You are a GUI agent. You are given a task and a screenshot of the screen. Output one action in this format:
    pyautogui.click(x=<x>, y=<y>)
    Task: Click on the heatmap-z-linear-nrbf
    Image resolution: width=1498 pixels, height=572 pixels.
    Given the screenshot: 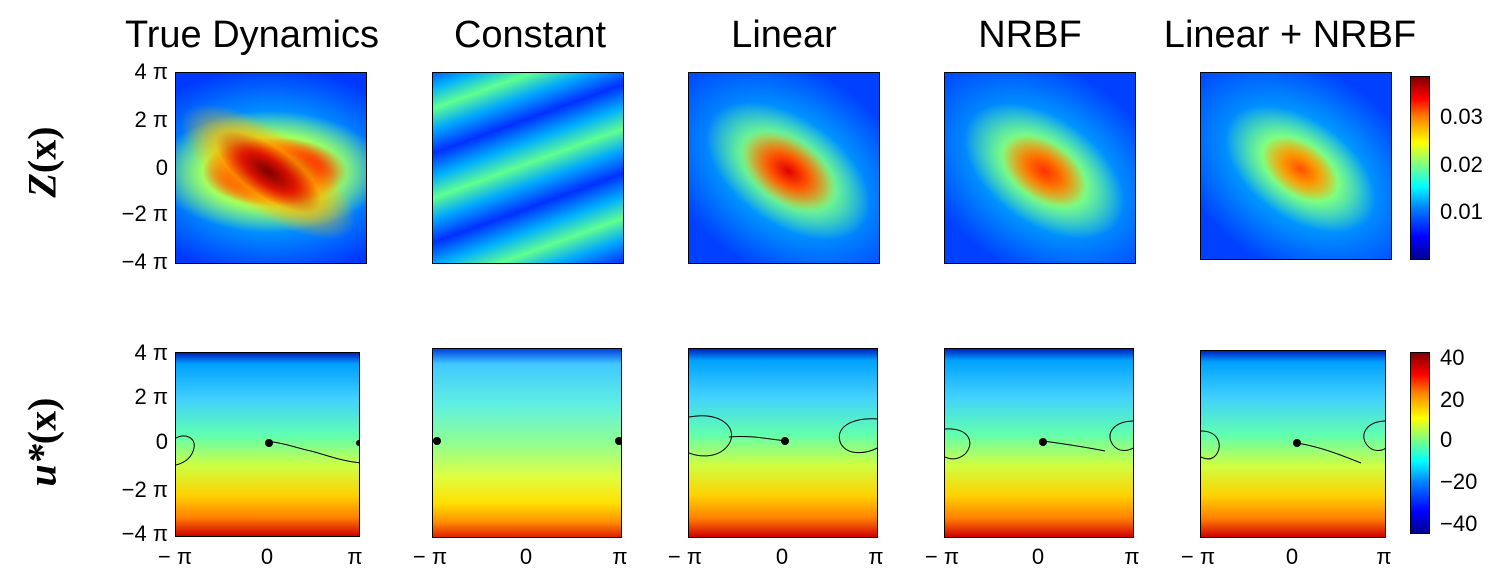 What is the action you would take?
    pyautogui.click(x=1296, y=166)
    